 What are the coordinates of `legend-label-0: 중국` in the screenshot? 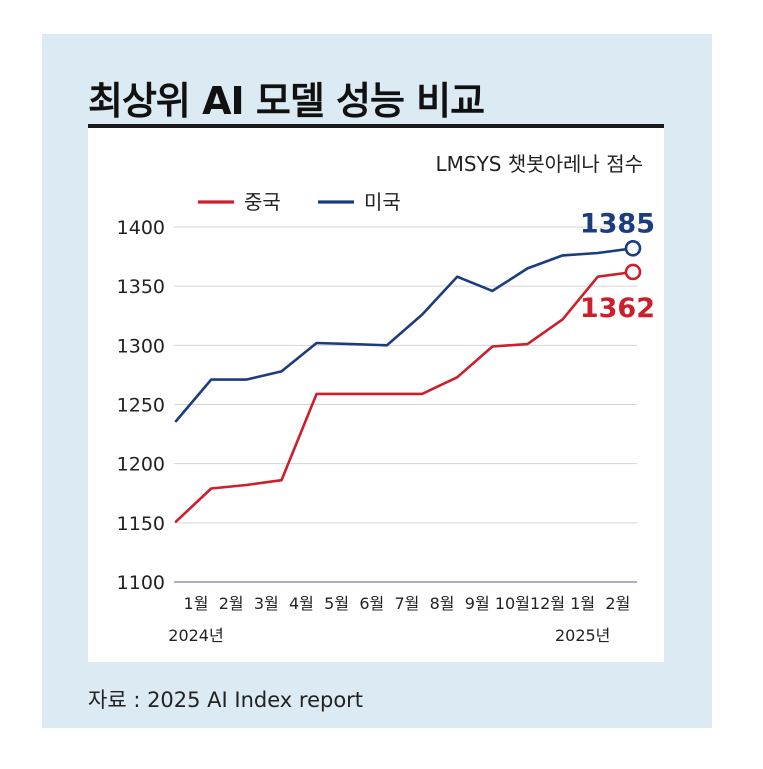 It's located at (262, 202).